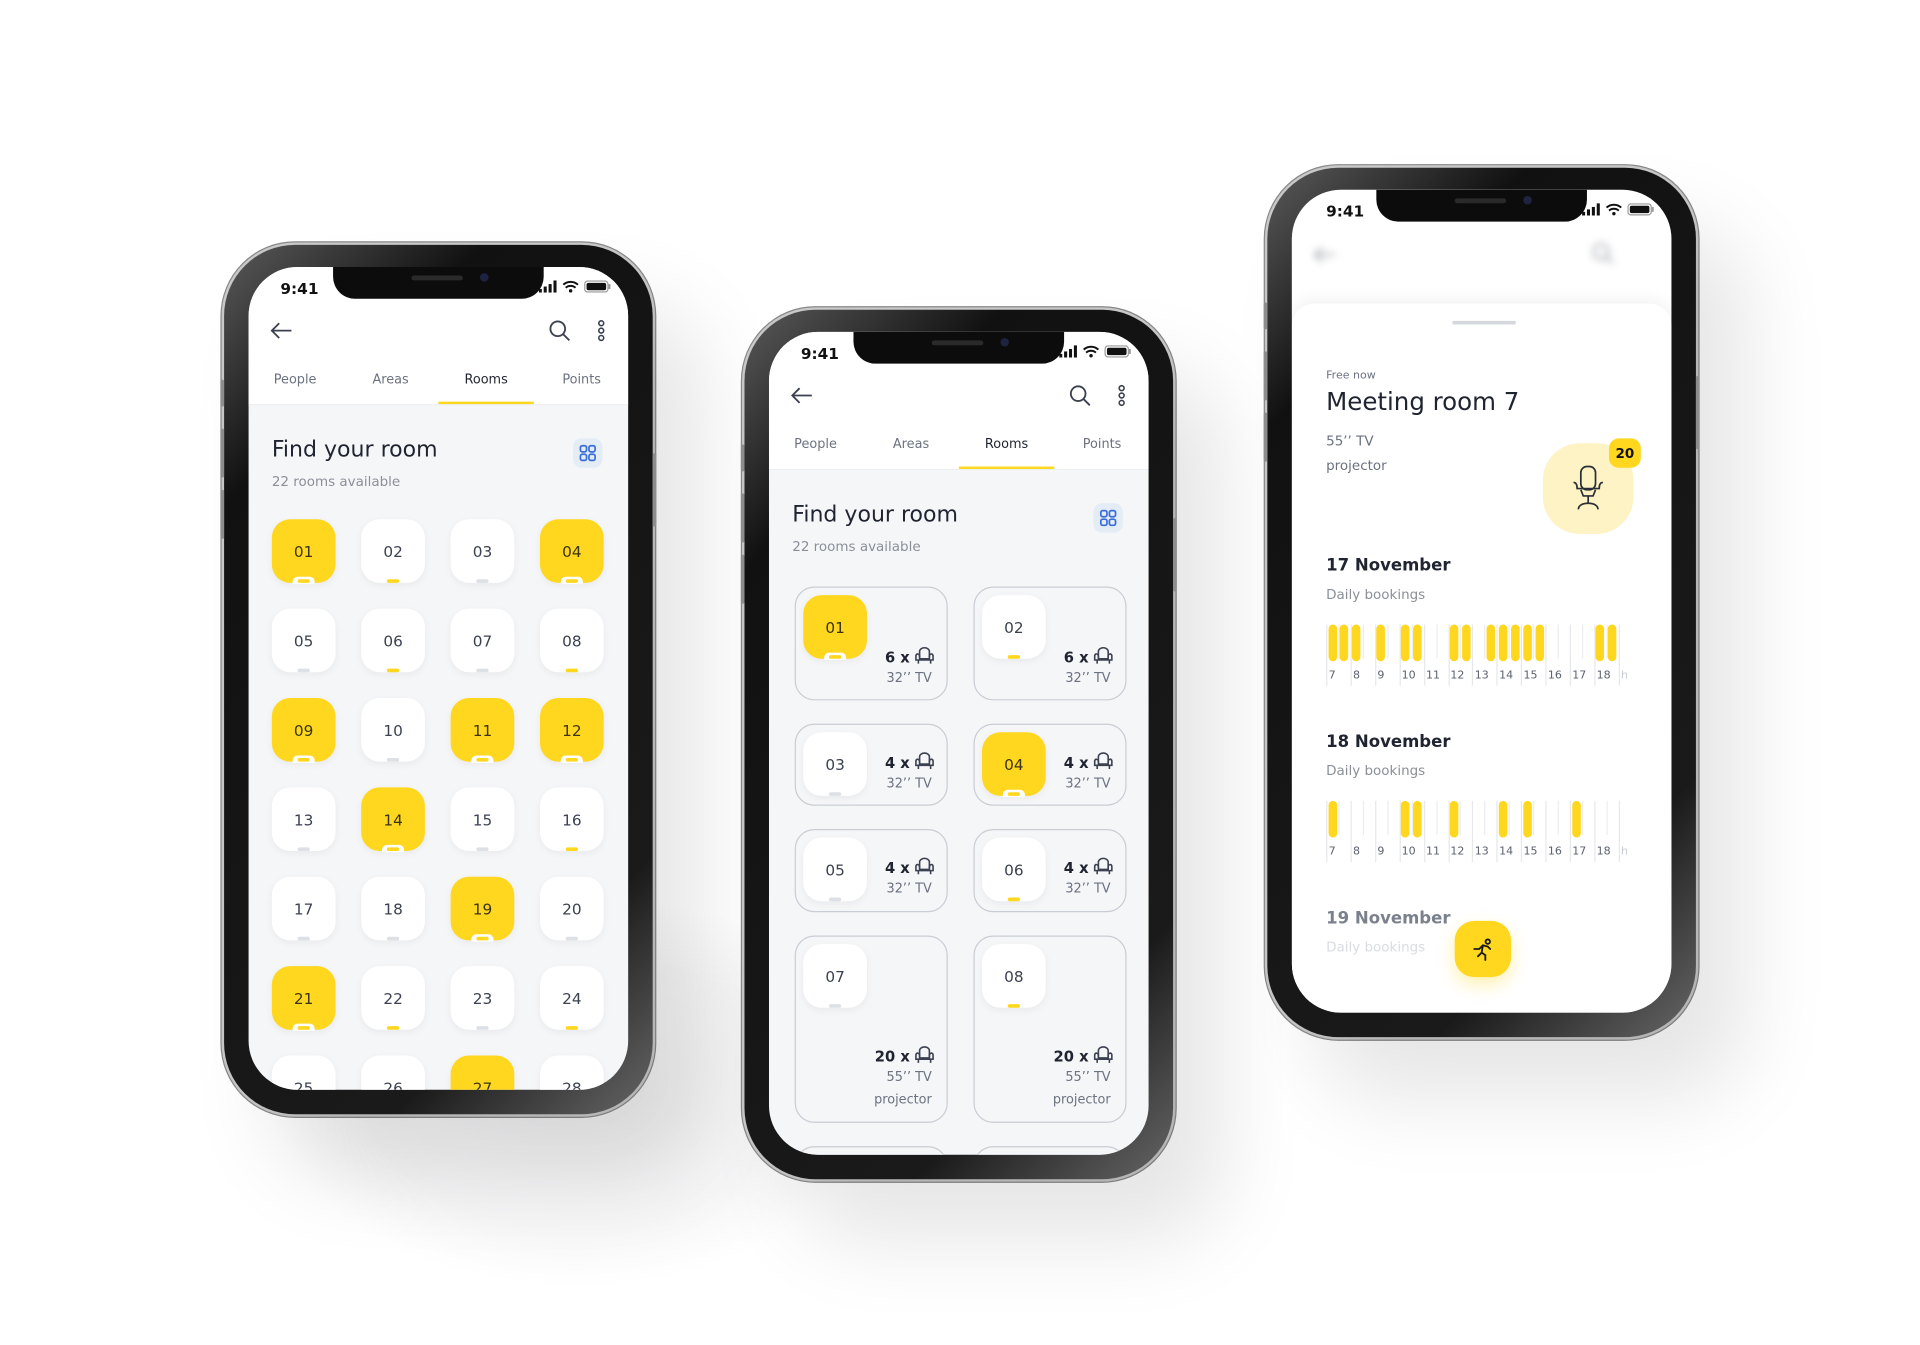 This screenshot has width=1920, height=1345. I want to click on room-tile: 16, so click(572, 819).